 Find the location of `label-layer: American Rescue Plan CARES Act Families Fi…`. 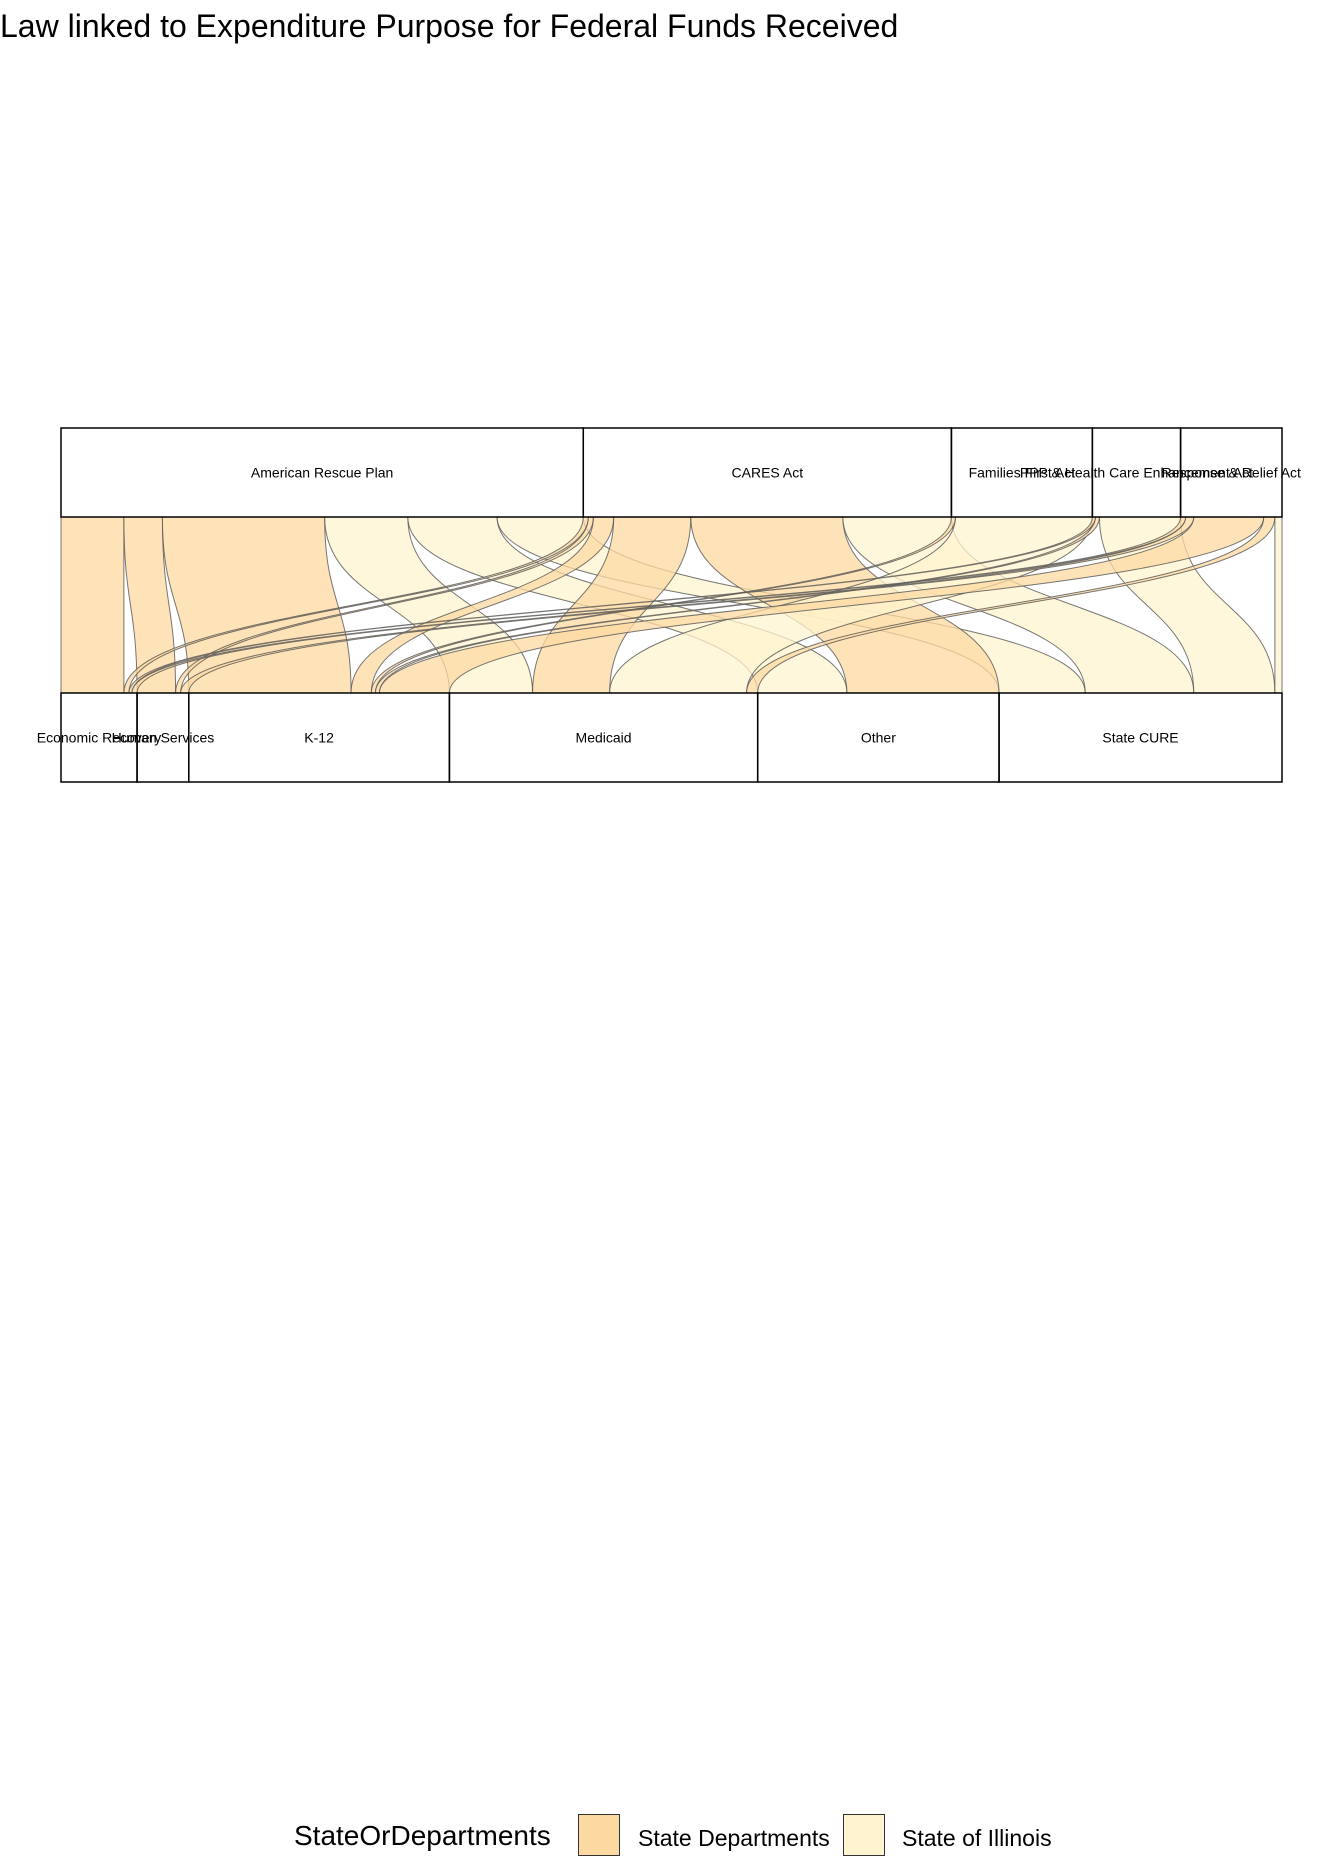

label-layer: American Rescue Plan CARES Act Families Fi… is located at coordinates (669, 605).